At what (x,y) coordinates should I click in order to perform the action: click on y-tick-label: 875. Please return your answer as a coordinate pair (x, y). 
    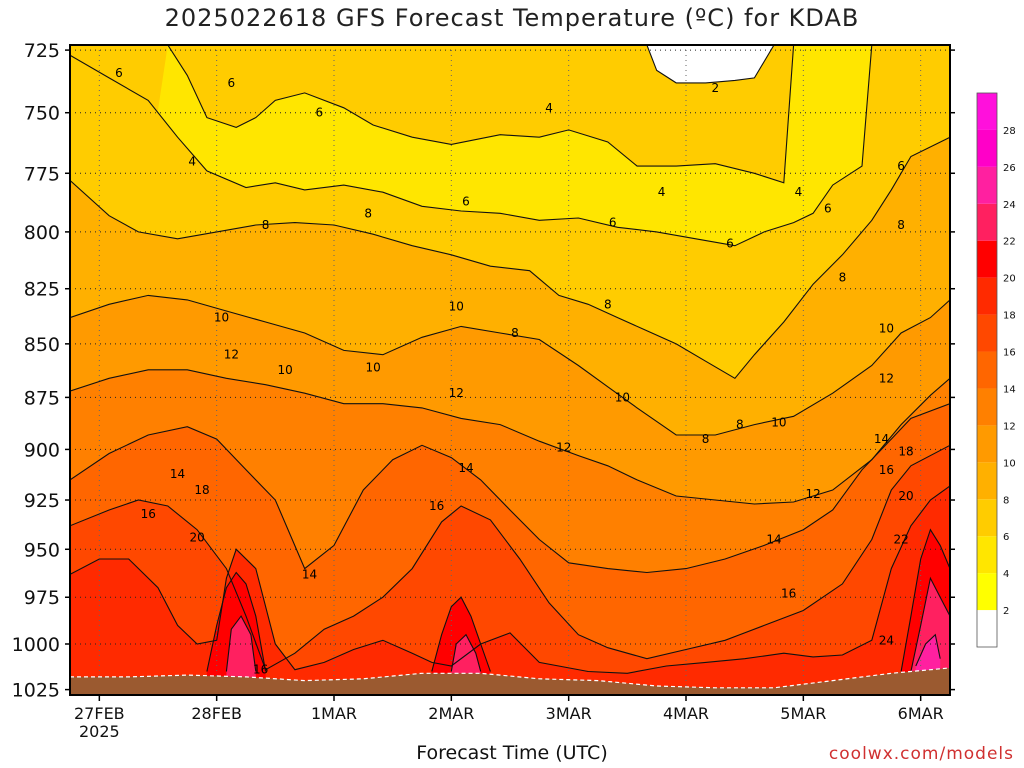
    Looking at the image, I should click on (42, 398).